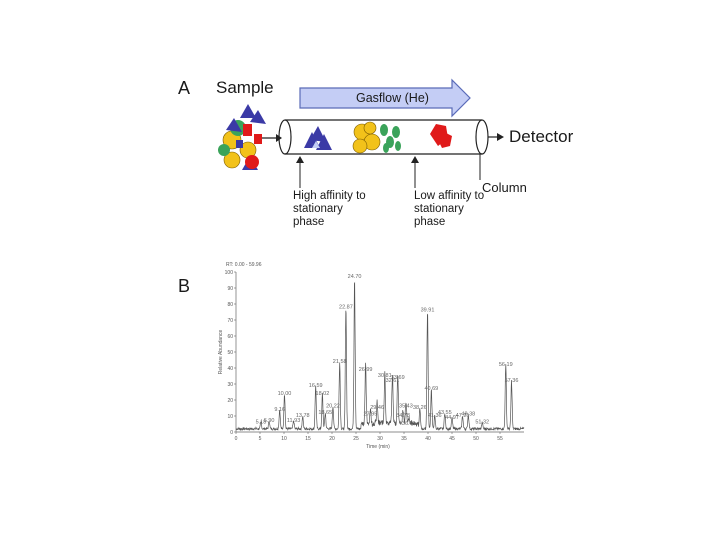 The height and width of the screenshot is (540, 720). Describe the element at coordinates (380, 356) in the screenshot. I see `chromatogram-trace` at that location.